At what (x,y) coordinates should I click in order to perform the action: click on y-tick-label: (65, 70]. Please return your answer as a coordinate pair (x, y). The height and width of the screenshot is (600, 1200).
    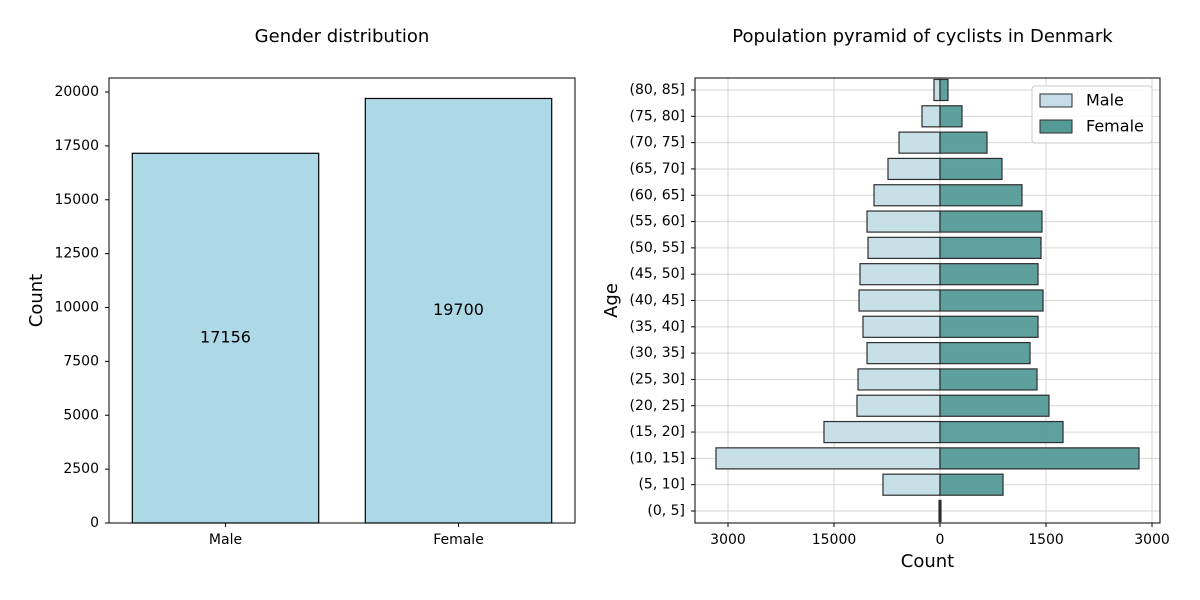
    Looking at the image, I should click on (657, 169).